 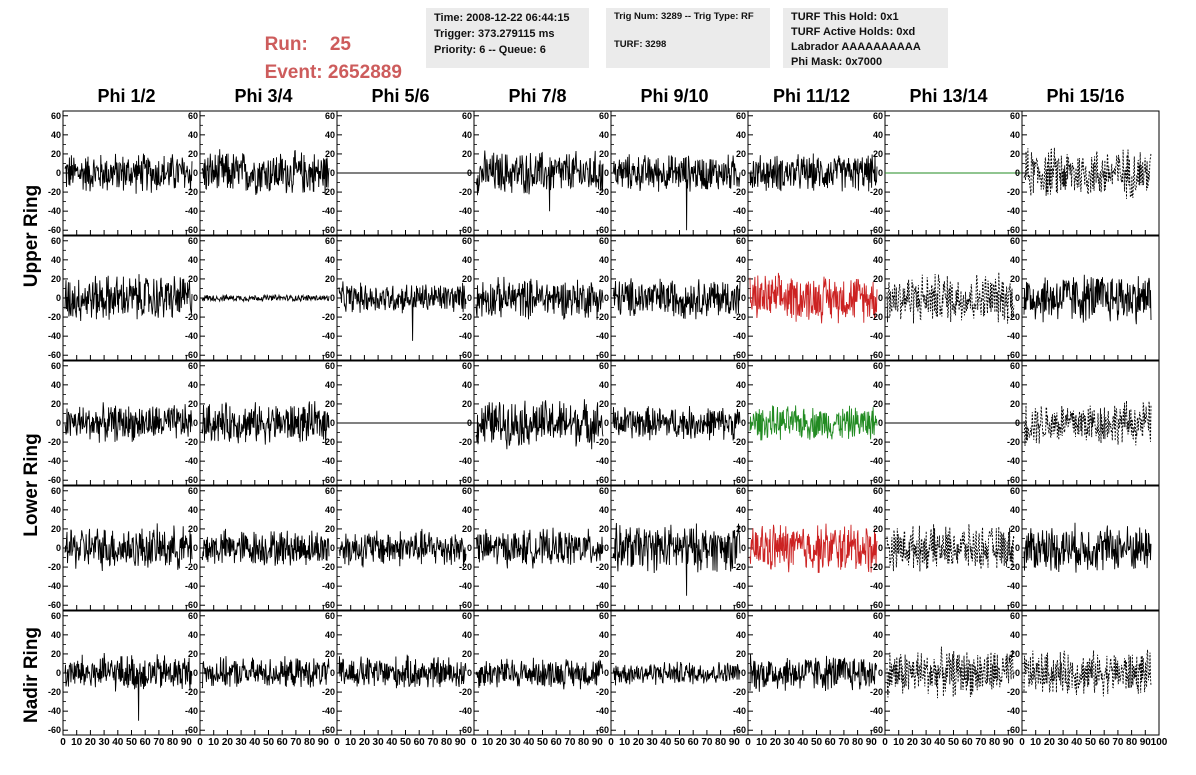 What do you see at coordinates (283, 742) in the screenshot?
I see `x-tick-label: 60` at bounding box center [283, 742].